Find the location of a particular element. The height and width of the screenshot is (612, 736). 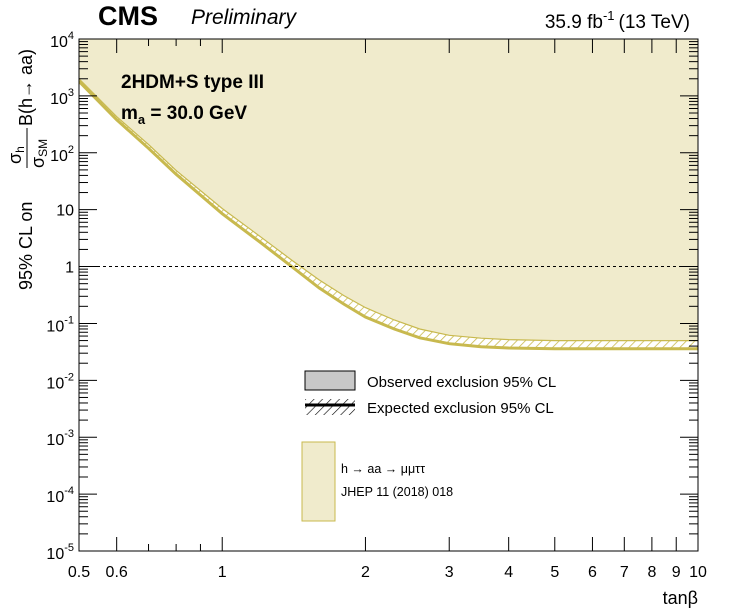

experiment-label: CMS is located at coordinates (128, 16).